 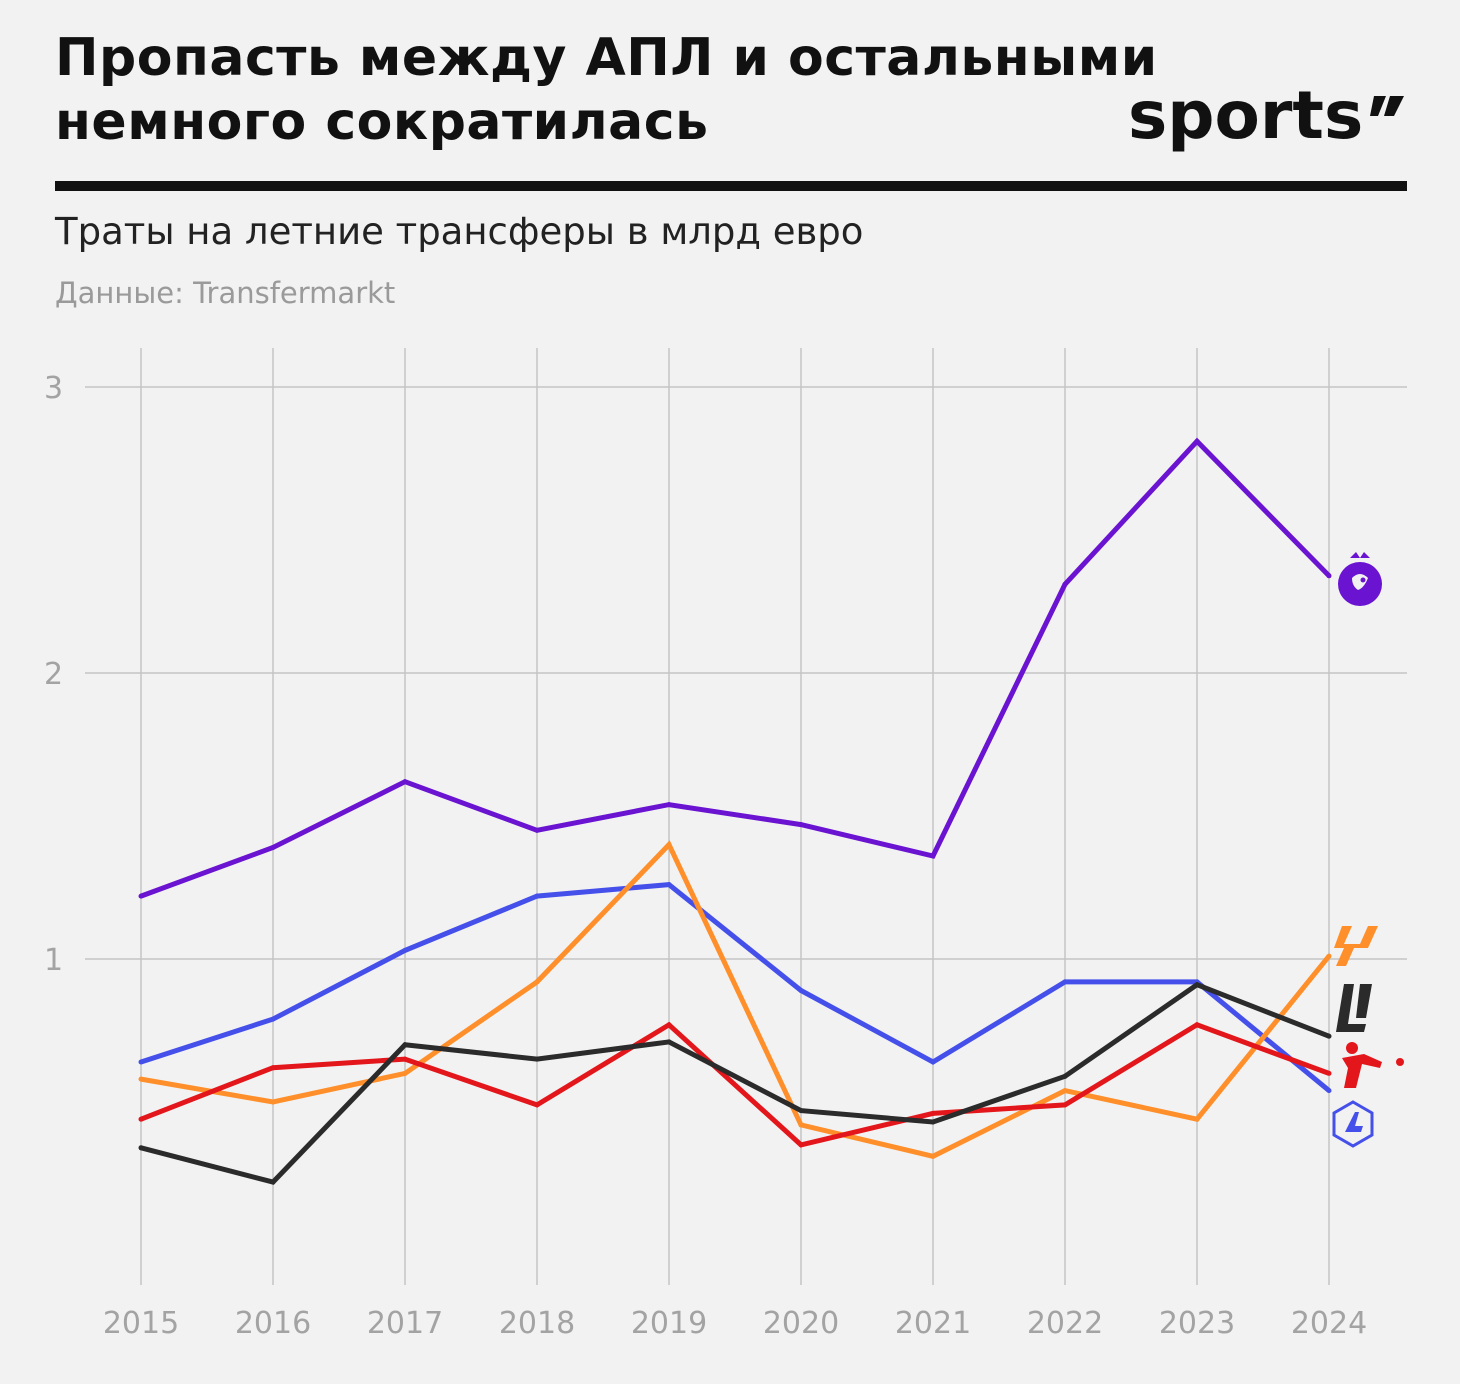 What do you see at coordinates (53, 674) in the screenshot?
I see `y-tick-label: 2` at bounding box center [53, 674].